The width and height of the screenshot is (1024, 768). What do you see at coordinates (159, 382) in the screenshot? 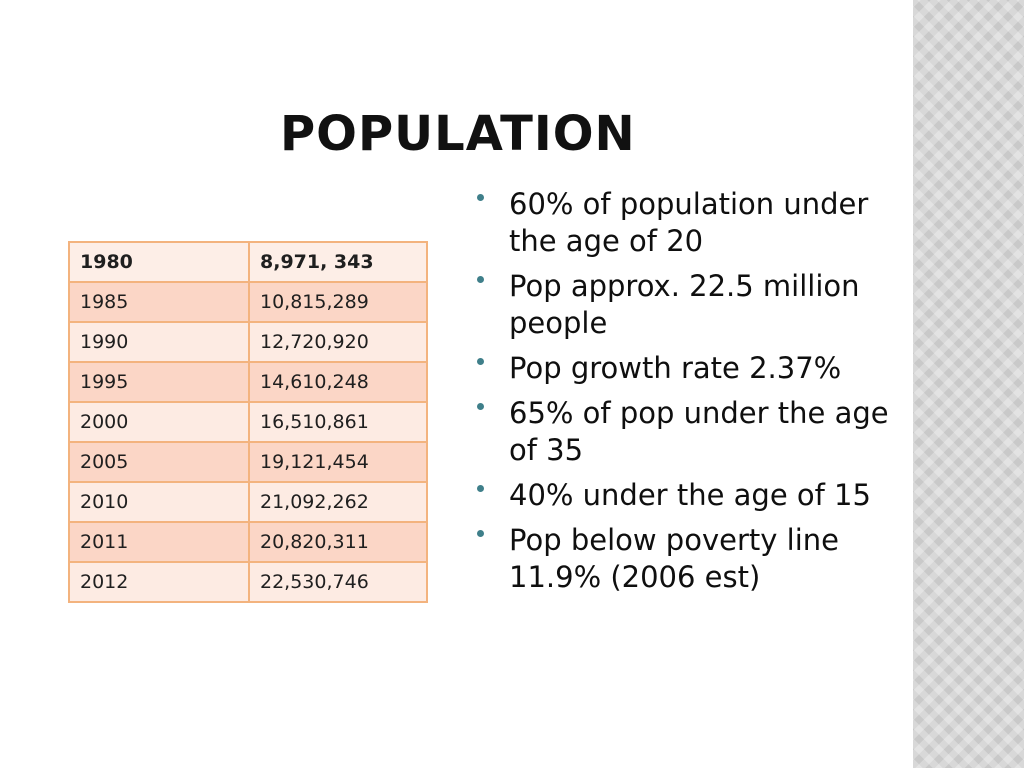
I see `year-cell: 1995` at bounding box center [159, 382].